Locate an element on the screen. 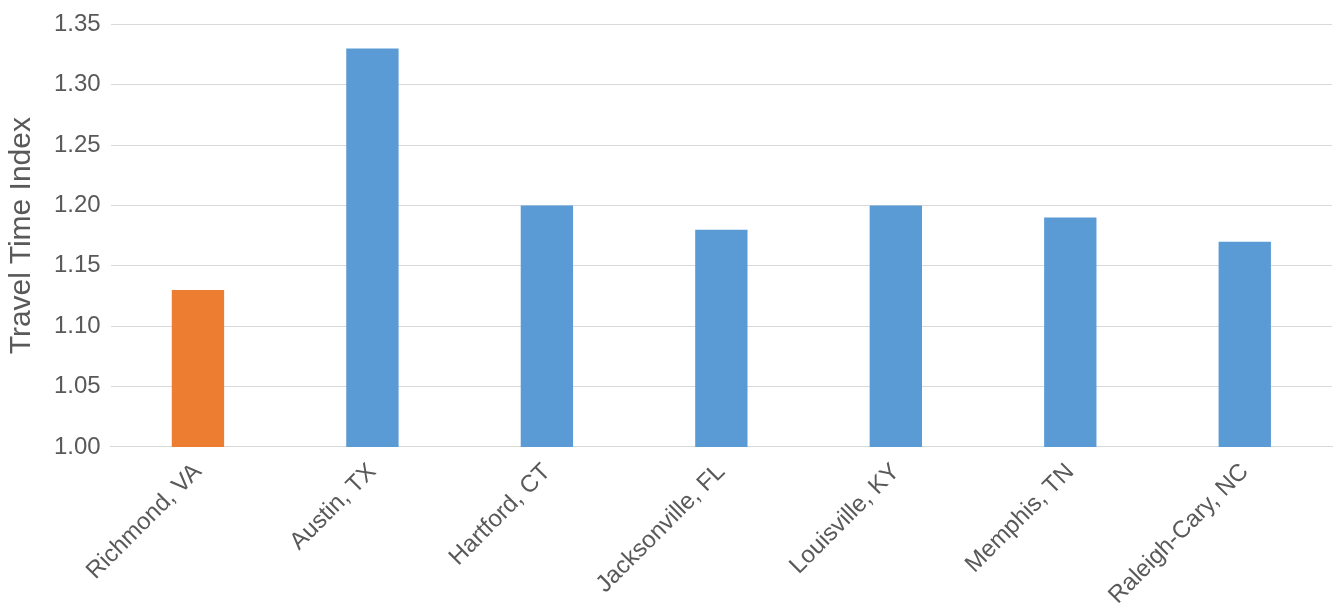 This screenshot has height=613, width=1334. y-tick-label: 1.00 is located at coordinates (77, 445).